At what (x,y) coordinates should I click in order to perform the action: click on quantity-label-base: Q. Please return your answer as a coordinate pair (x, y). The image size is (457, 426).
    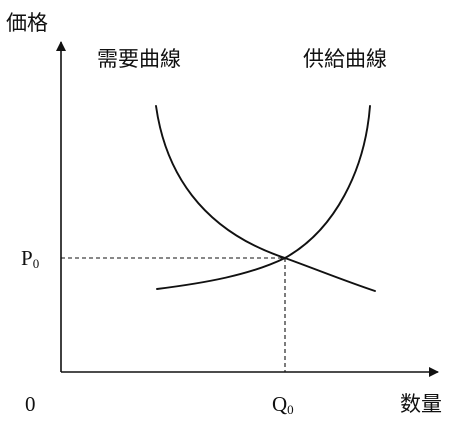
    Looking at the image, I should click on (279, 404).